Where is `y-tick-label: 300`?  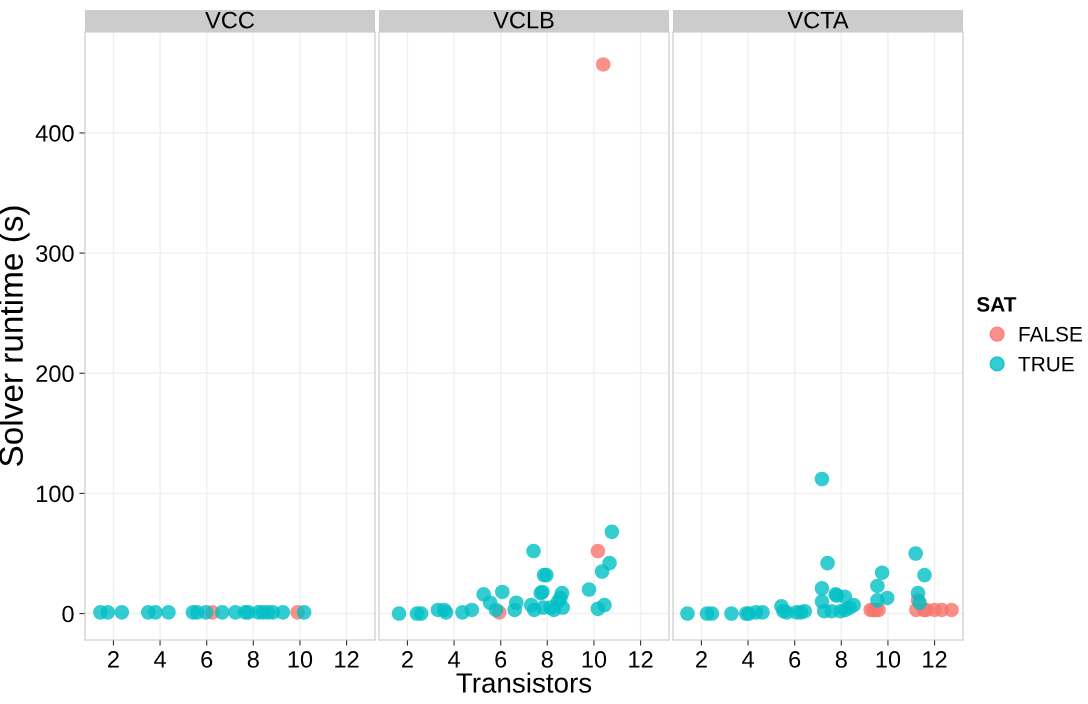
y-tick-label: 300 is located at coordinates (55, 253).